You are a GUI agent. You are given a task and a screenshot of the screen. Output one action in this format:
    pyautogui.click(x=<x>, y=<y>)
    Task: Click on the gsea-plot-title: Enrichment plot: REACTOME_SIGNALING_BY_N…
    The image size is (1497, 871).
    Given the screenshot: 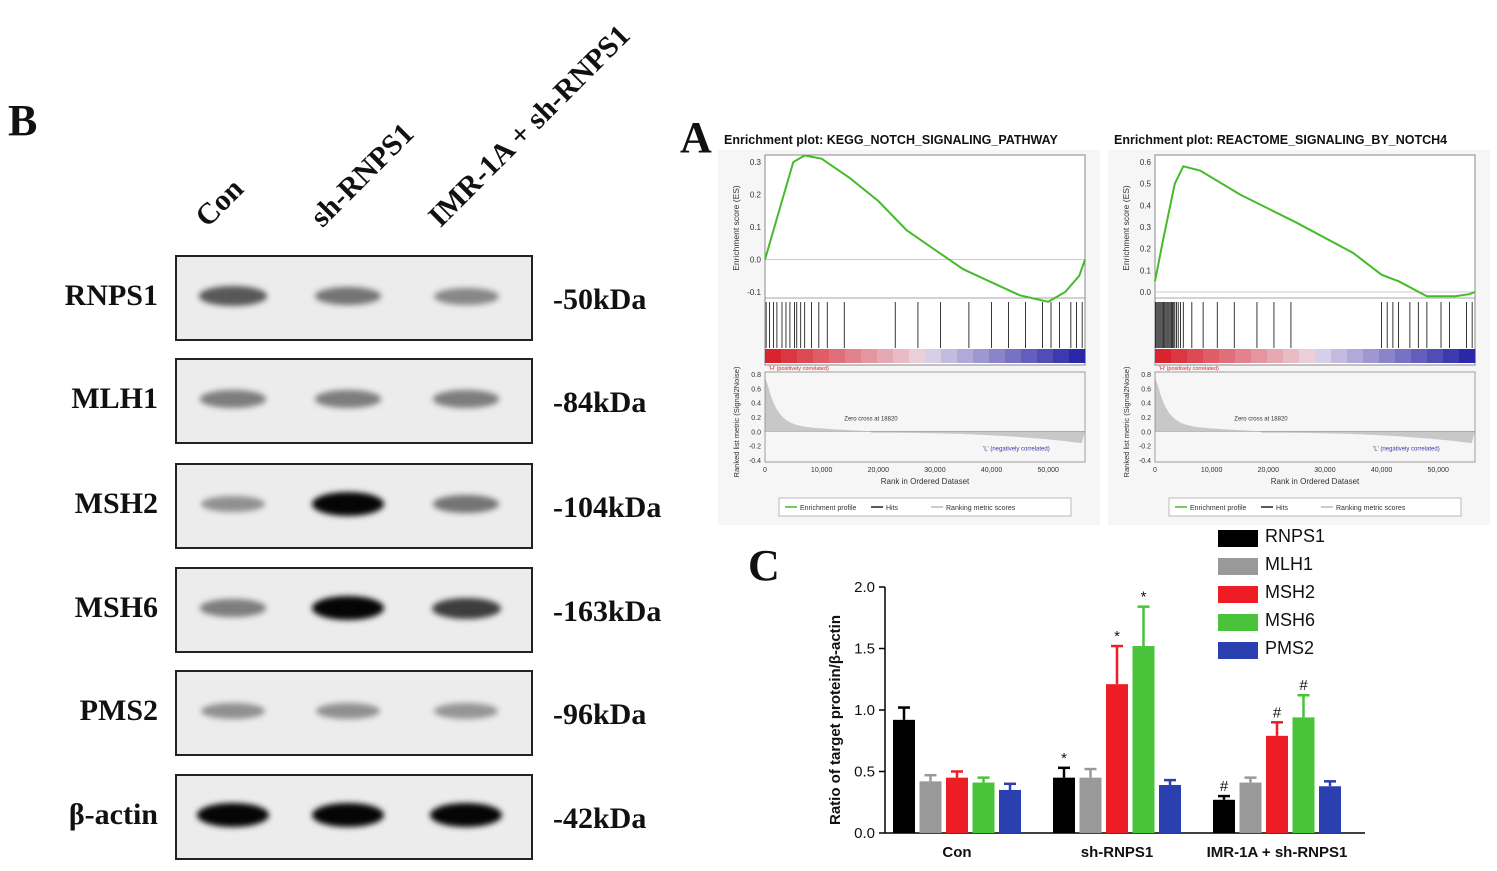 What is the action you would take?
    pyautogui.click(x=1281, y=140)
    